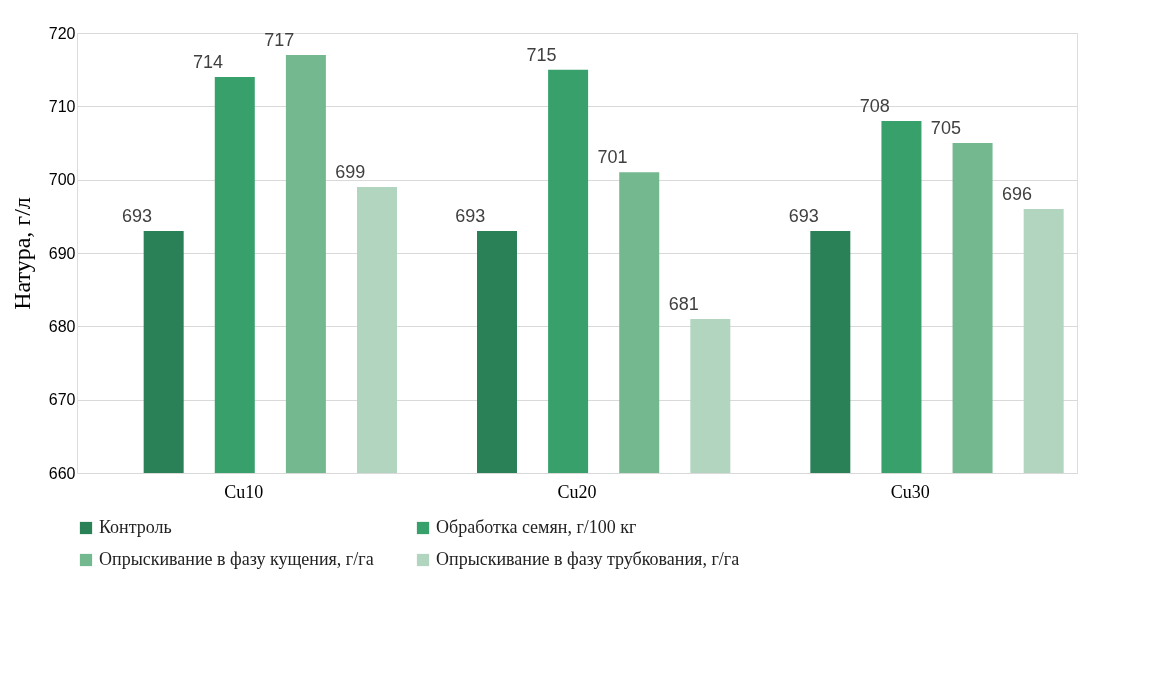 This screenshot has height=675, width=1160. Describe the element at coordinates (1017, 194) in the screenshot. I see `data-label: 696` at that location.